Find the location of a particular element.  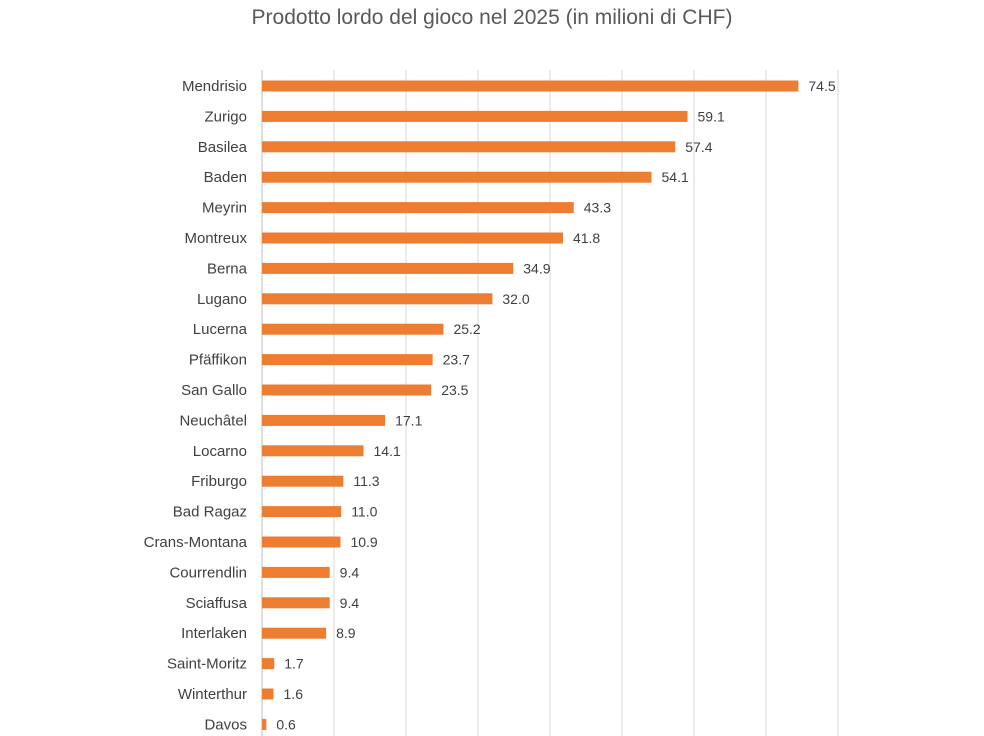

value-label: 1.6 is located at coordinates (294, 694).